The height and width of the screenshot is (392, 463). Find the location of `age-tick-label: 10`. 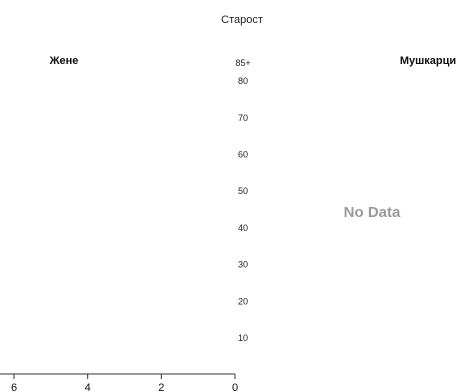

age-tick-label: 10 is located at coordinates (243, 338).